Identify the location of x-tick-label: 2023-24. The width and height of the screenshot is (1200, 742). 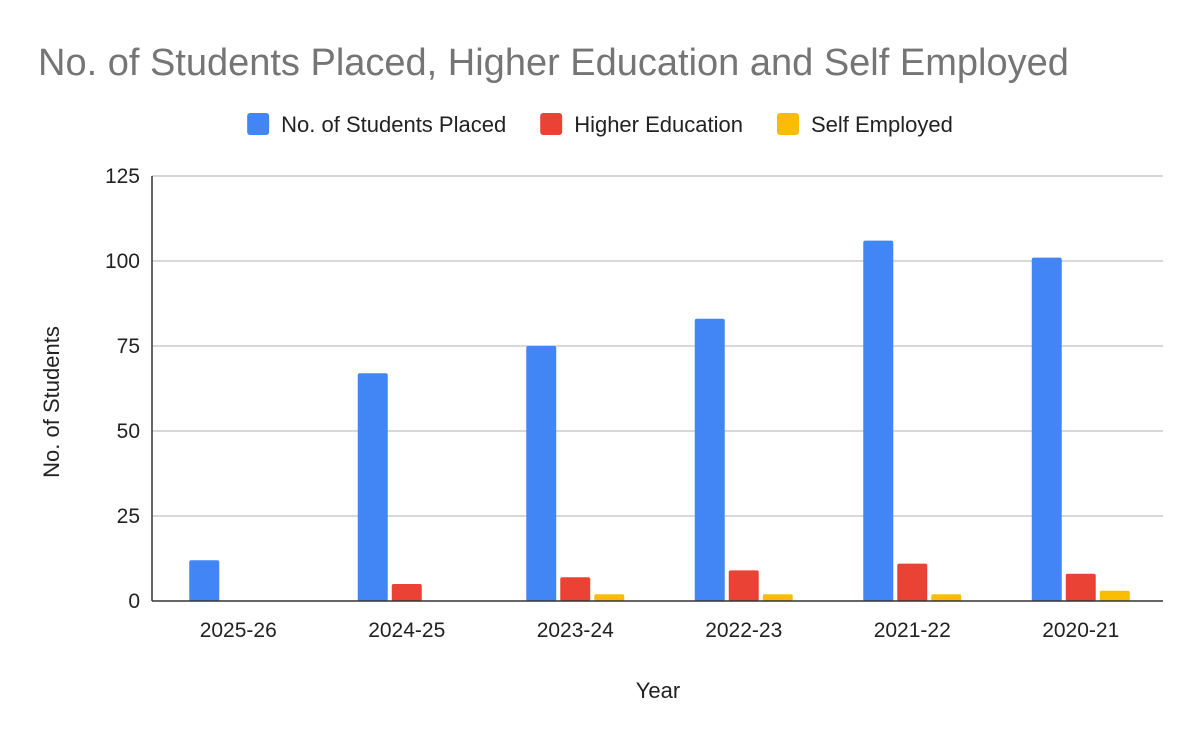
(575, 630).